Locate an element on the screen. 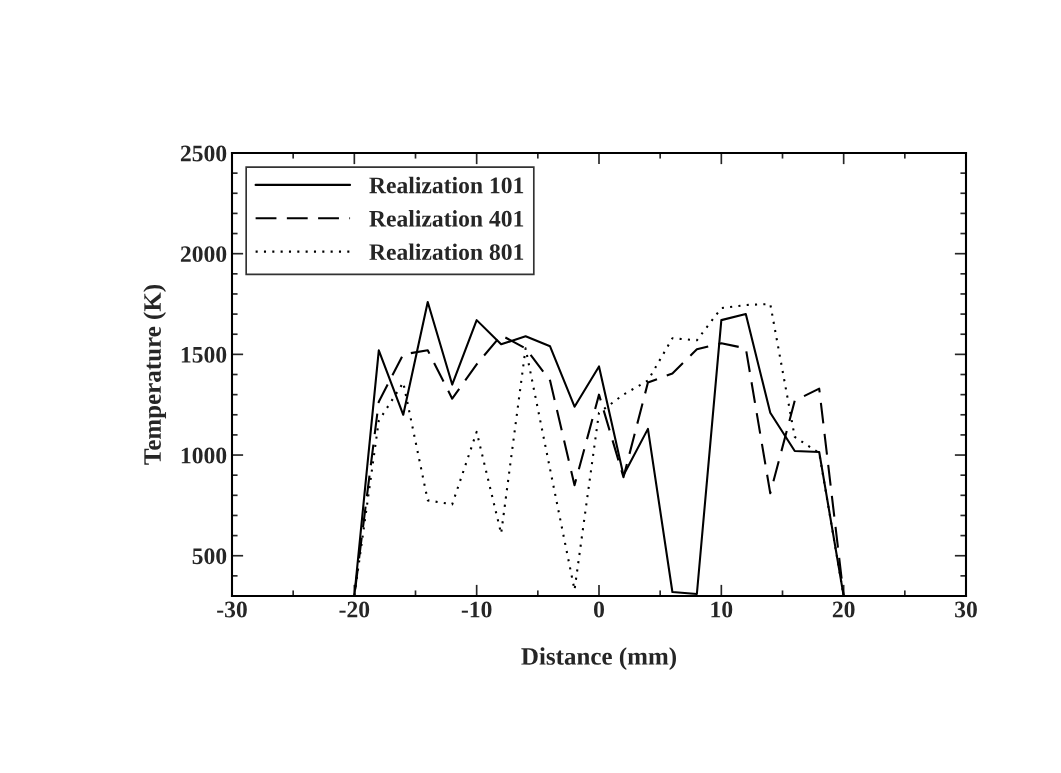 The width and height of the screenshot is (1061, 773). x-tick-label: -30 is located at coordinates (232, 609).